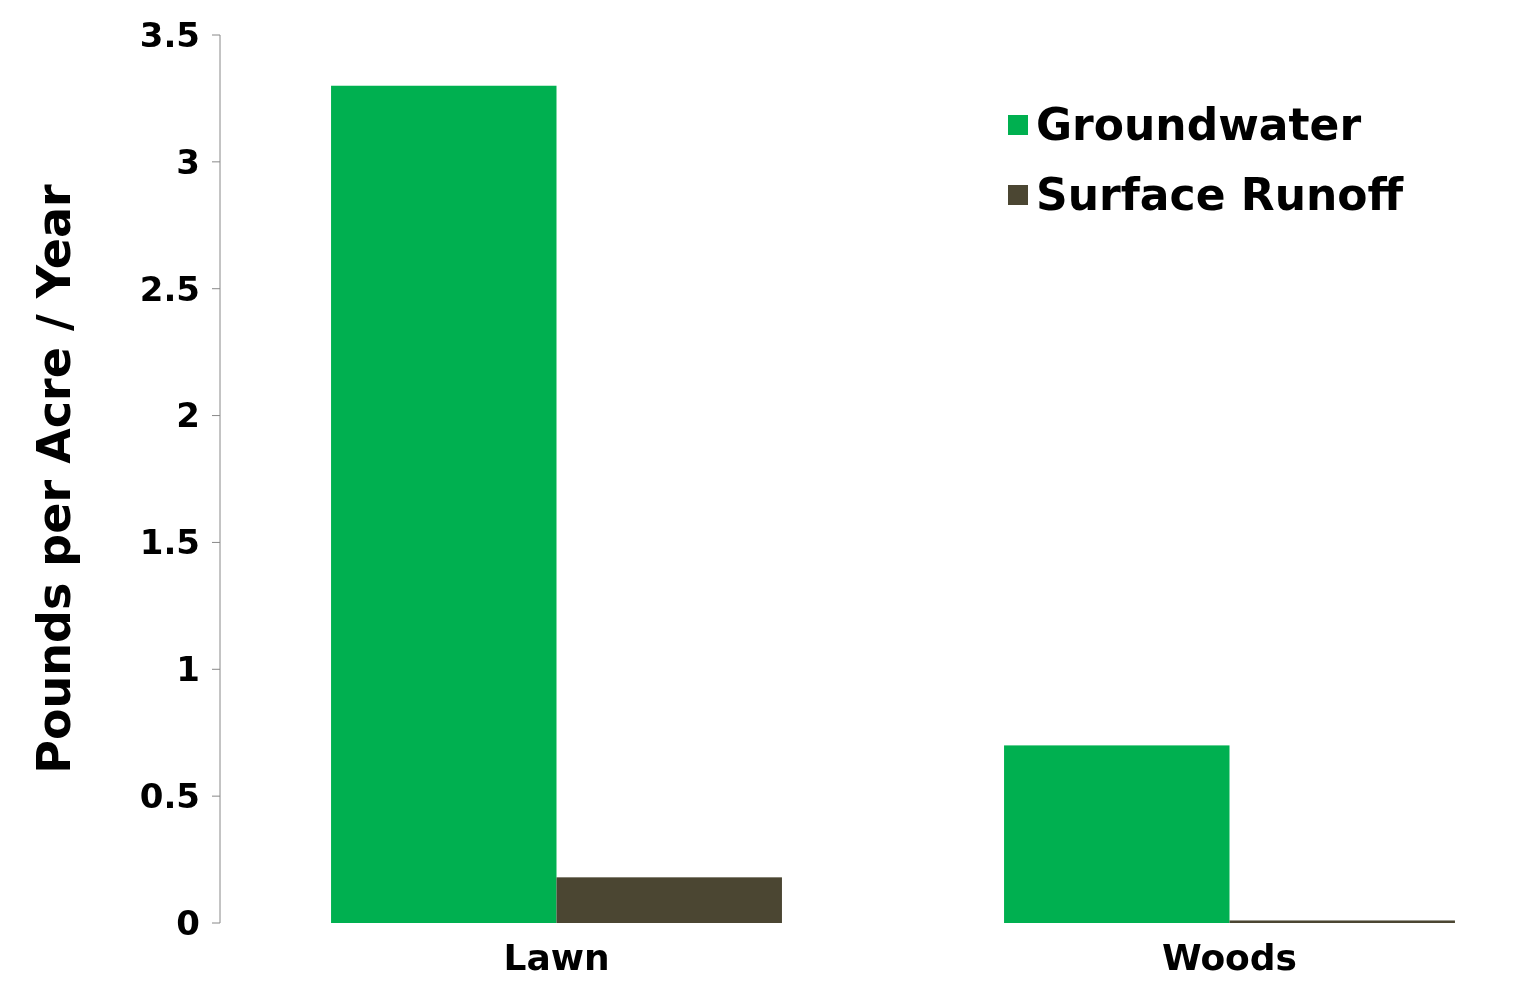 This screenshot has height=985, width=1534. What do you see at coordinates (188, 669) in the screenshot?
I see `y-tick-label: 1` at bounding box center [188, 669].